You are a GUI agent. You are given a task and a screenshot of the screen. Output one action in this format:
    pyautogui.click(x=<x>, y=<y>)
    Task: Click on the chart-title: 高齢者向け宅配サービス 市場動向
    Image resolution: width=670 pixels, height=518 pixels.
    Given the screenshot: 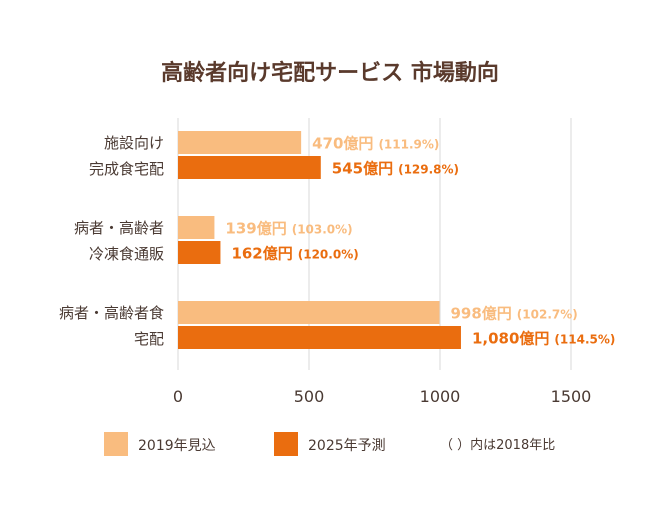 What is the action you would take?
    pyautogui.click(x=330, y=73)
    